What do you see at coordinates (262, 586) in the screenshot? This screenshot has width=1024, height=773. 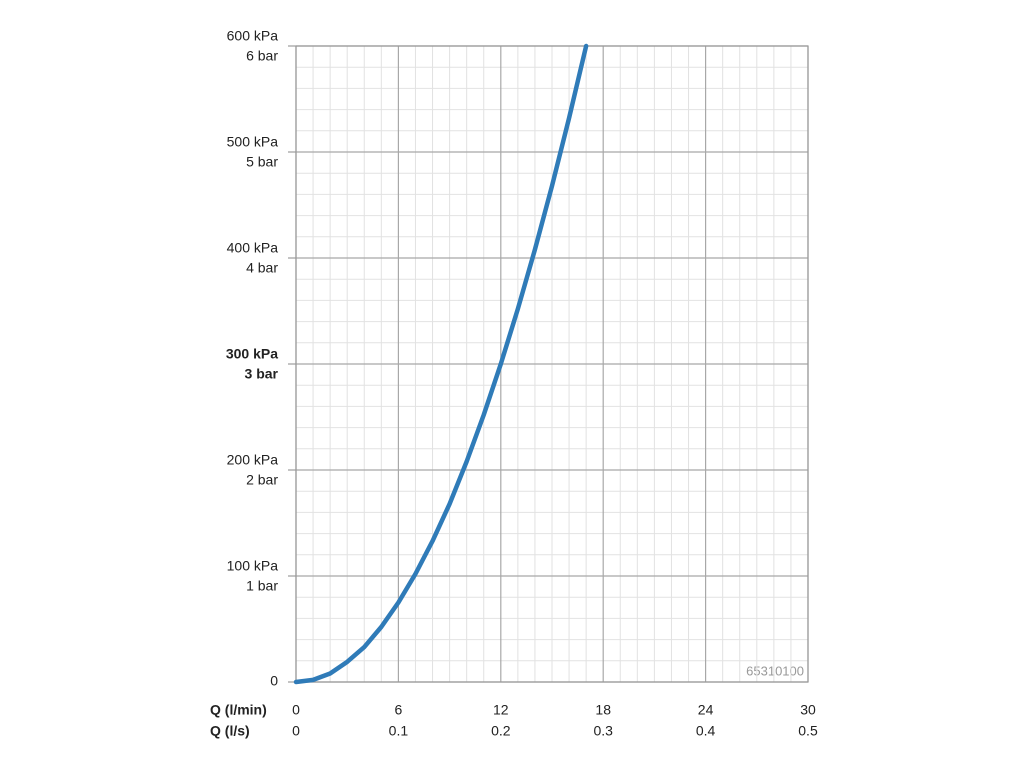 I see `y-tick-label-bar: 1 bar` at bounding box center [262, 586].